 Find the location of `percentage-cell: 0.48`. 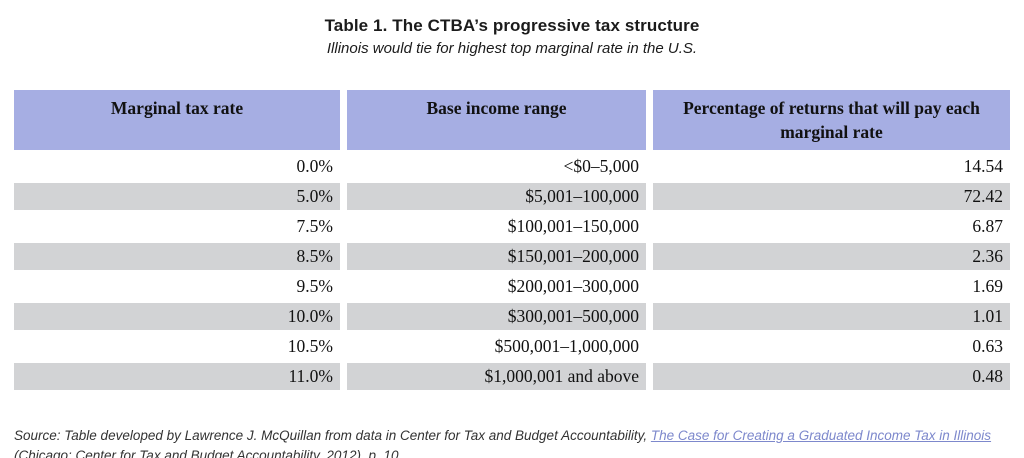

percentage-cell: 0.48 is located at coordinates (831, 377).